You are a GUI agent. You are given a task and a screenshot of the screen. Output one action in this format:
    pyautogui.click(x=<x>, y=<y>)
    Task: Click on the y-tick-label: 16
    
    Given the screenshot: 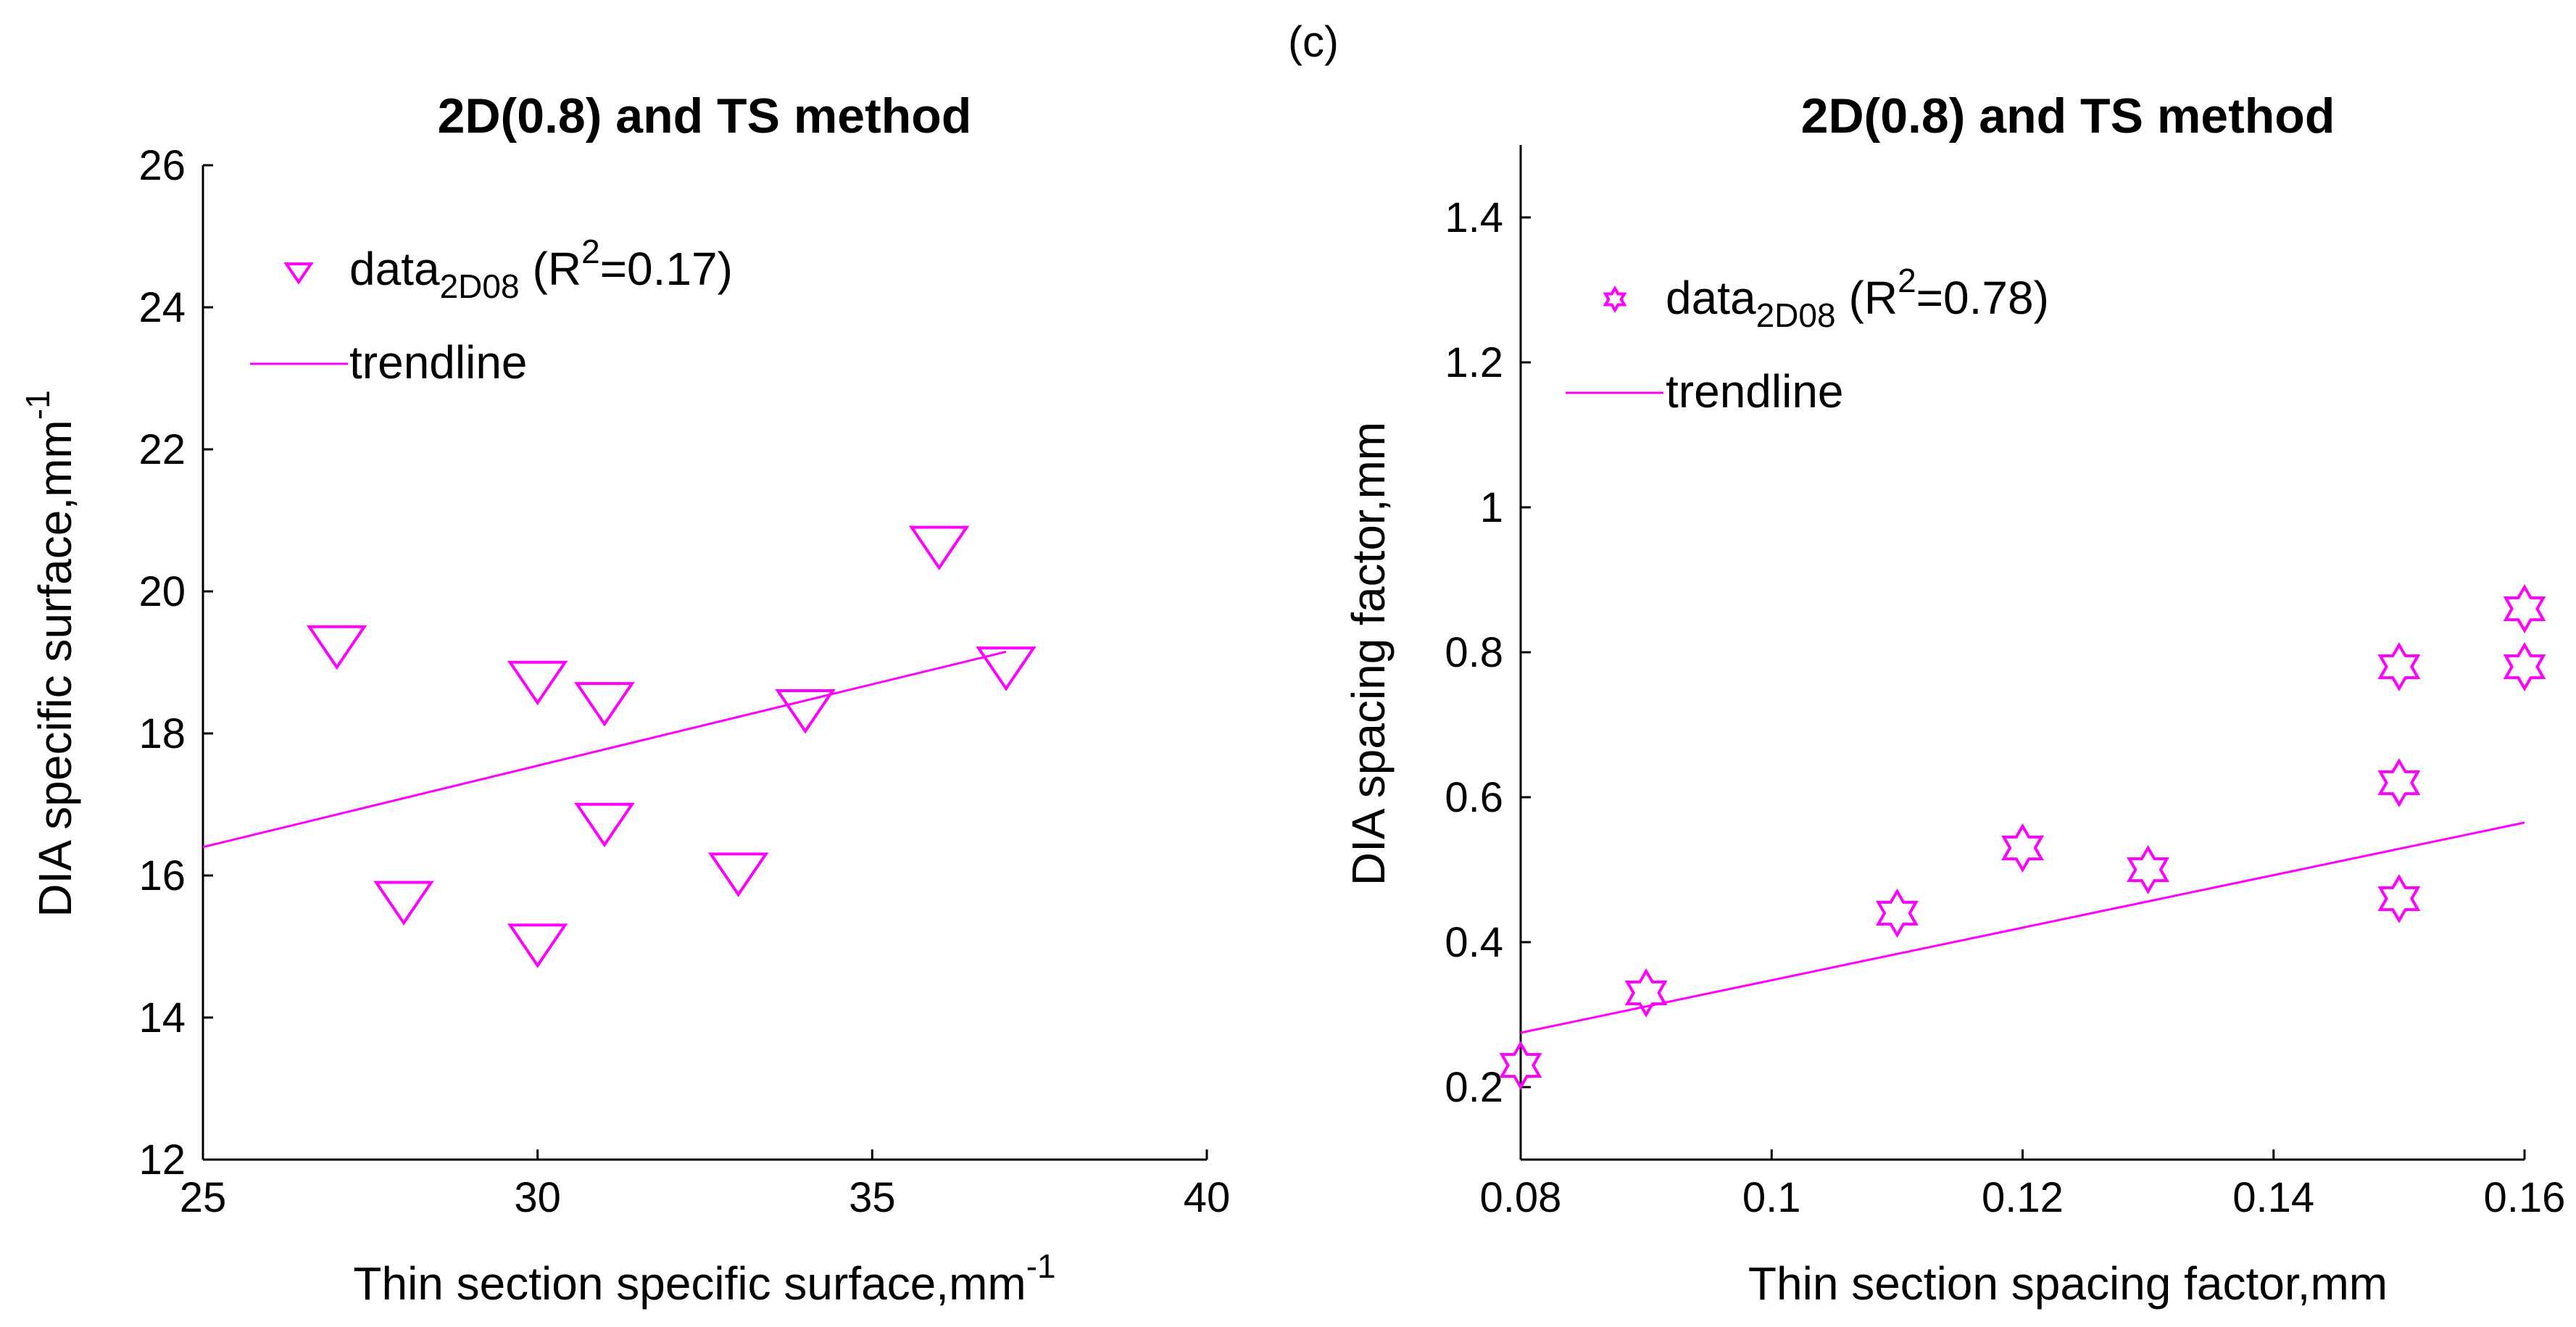 What is the action you would take?
    pyautogui.click(x=162, y=875)
    